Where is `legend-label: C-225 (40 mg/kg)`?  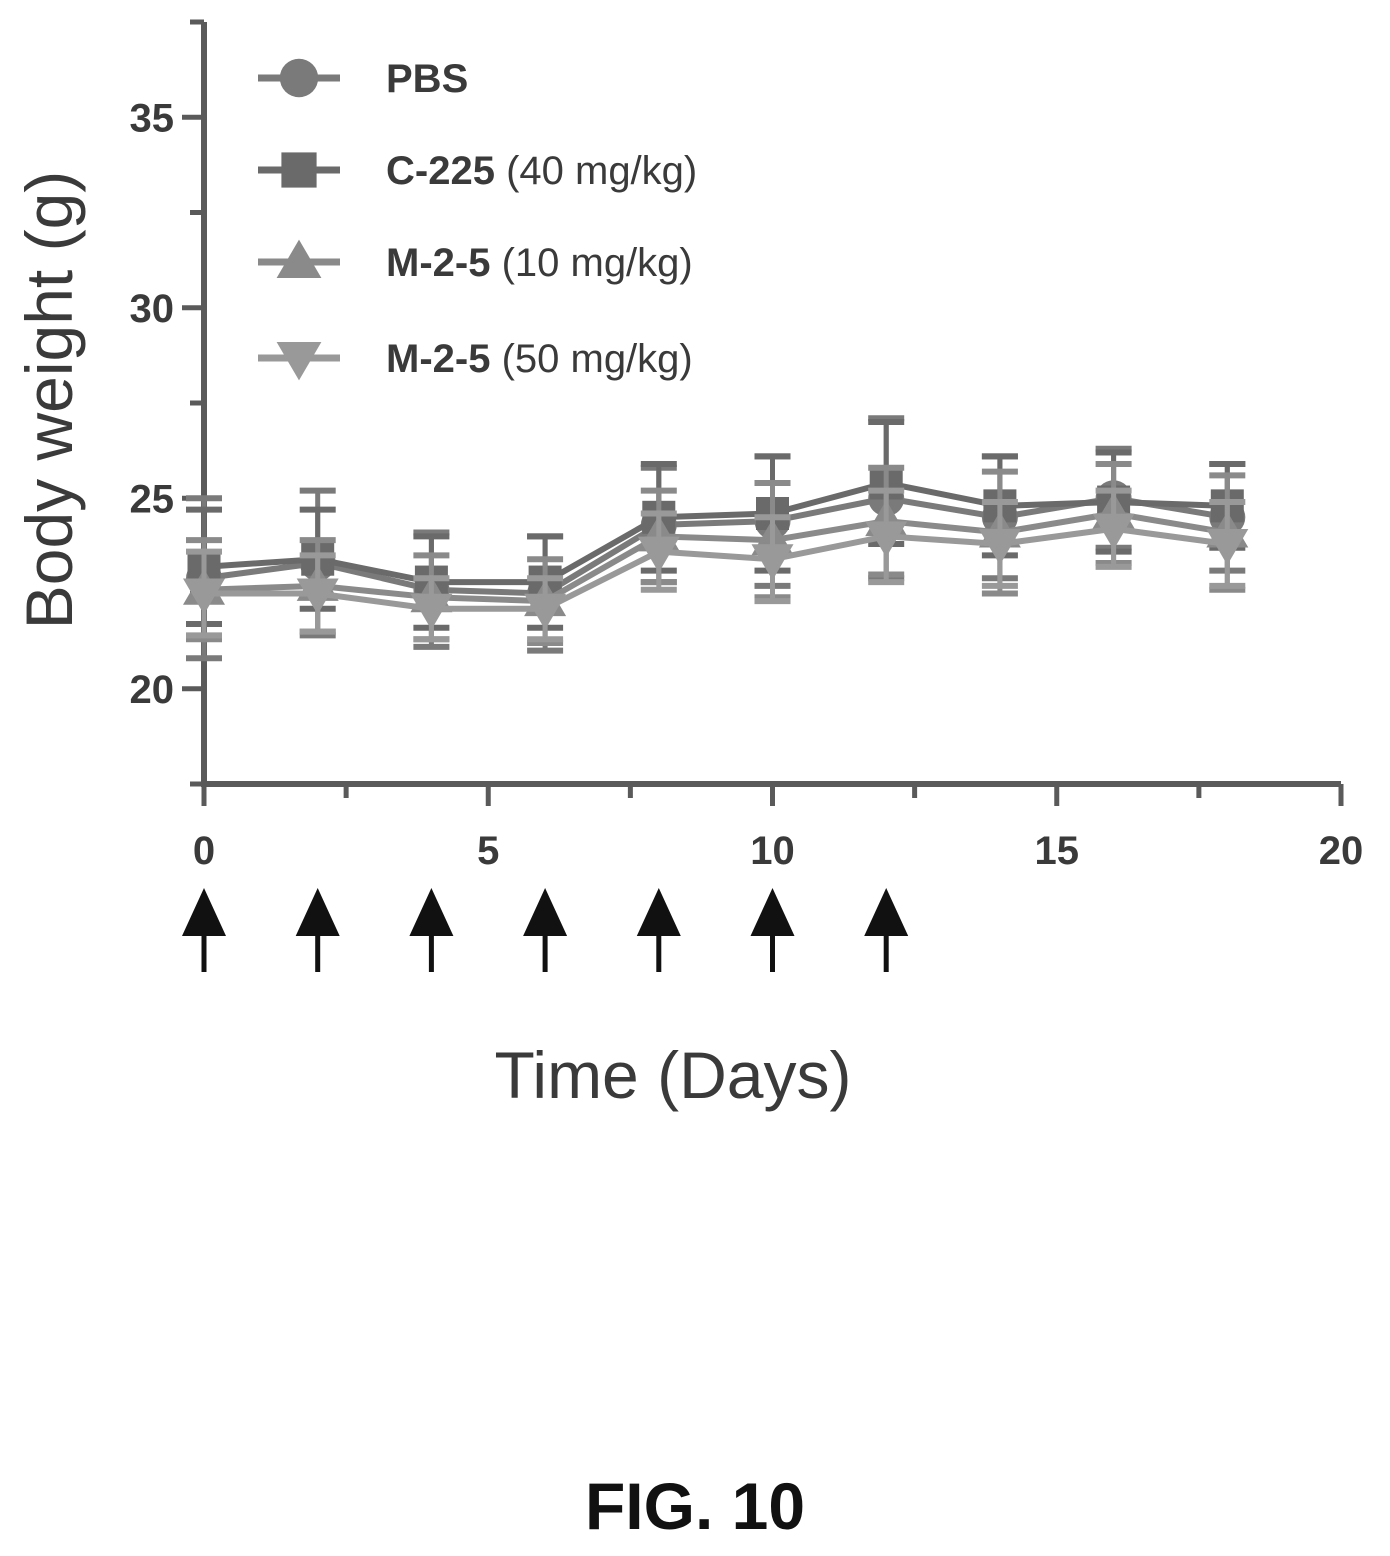 legend-label: C-225 (40 mg/kg) is located at coordinates (541, 171).